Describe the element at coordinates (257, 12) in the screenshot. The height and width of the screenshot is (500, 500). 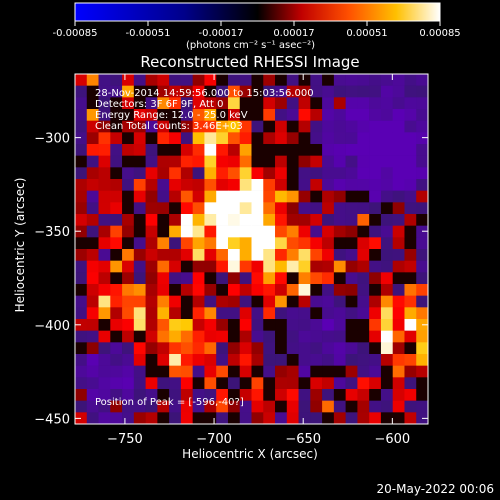
I see `colorbar` at that location.